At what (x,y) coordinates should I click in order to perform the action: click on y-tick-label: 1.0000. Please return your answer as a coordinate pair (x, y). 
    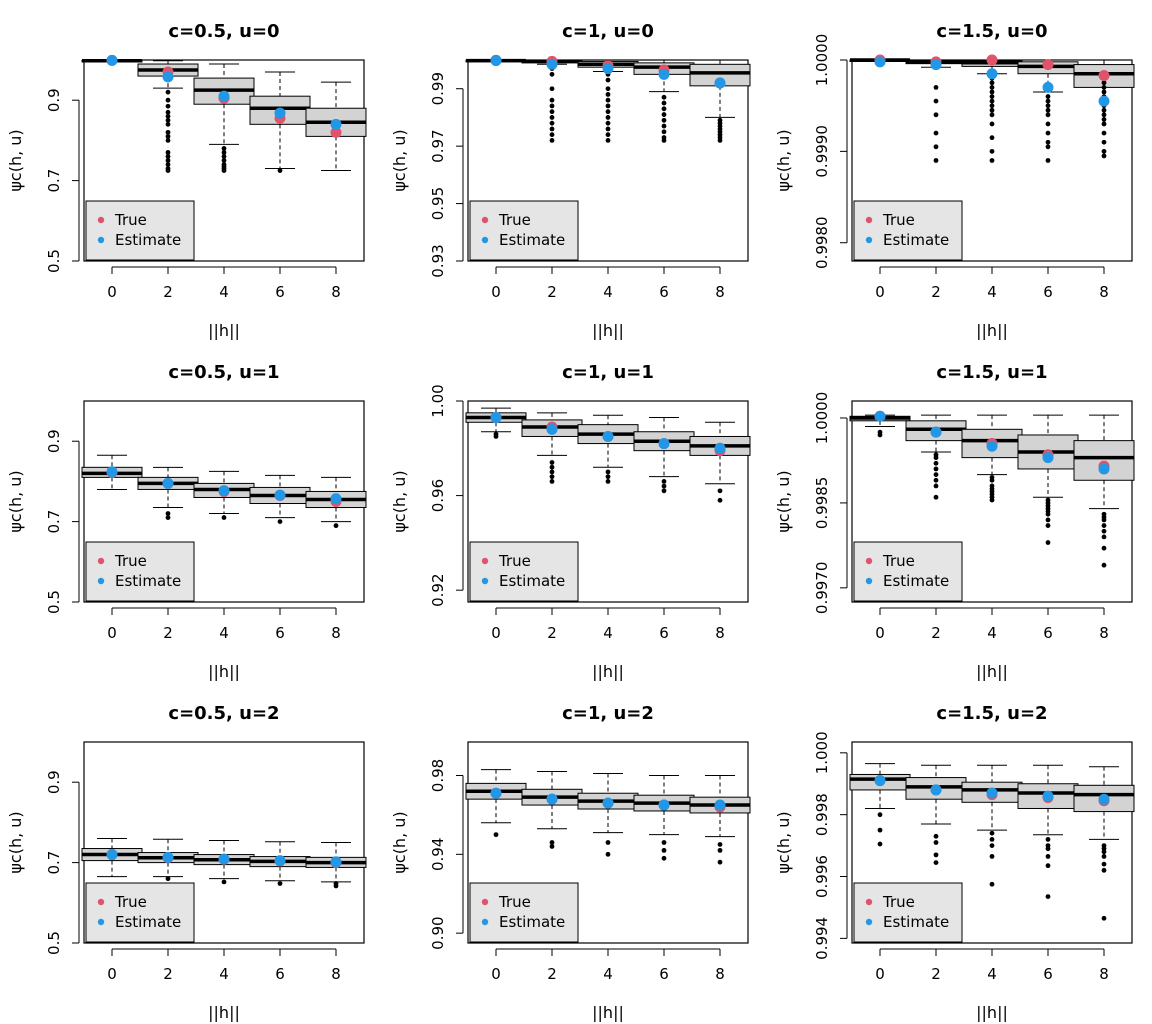
    Looking at the image, I should click on (822, 418).